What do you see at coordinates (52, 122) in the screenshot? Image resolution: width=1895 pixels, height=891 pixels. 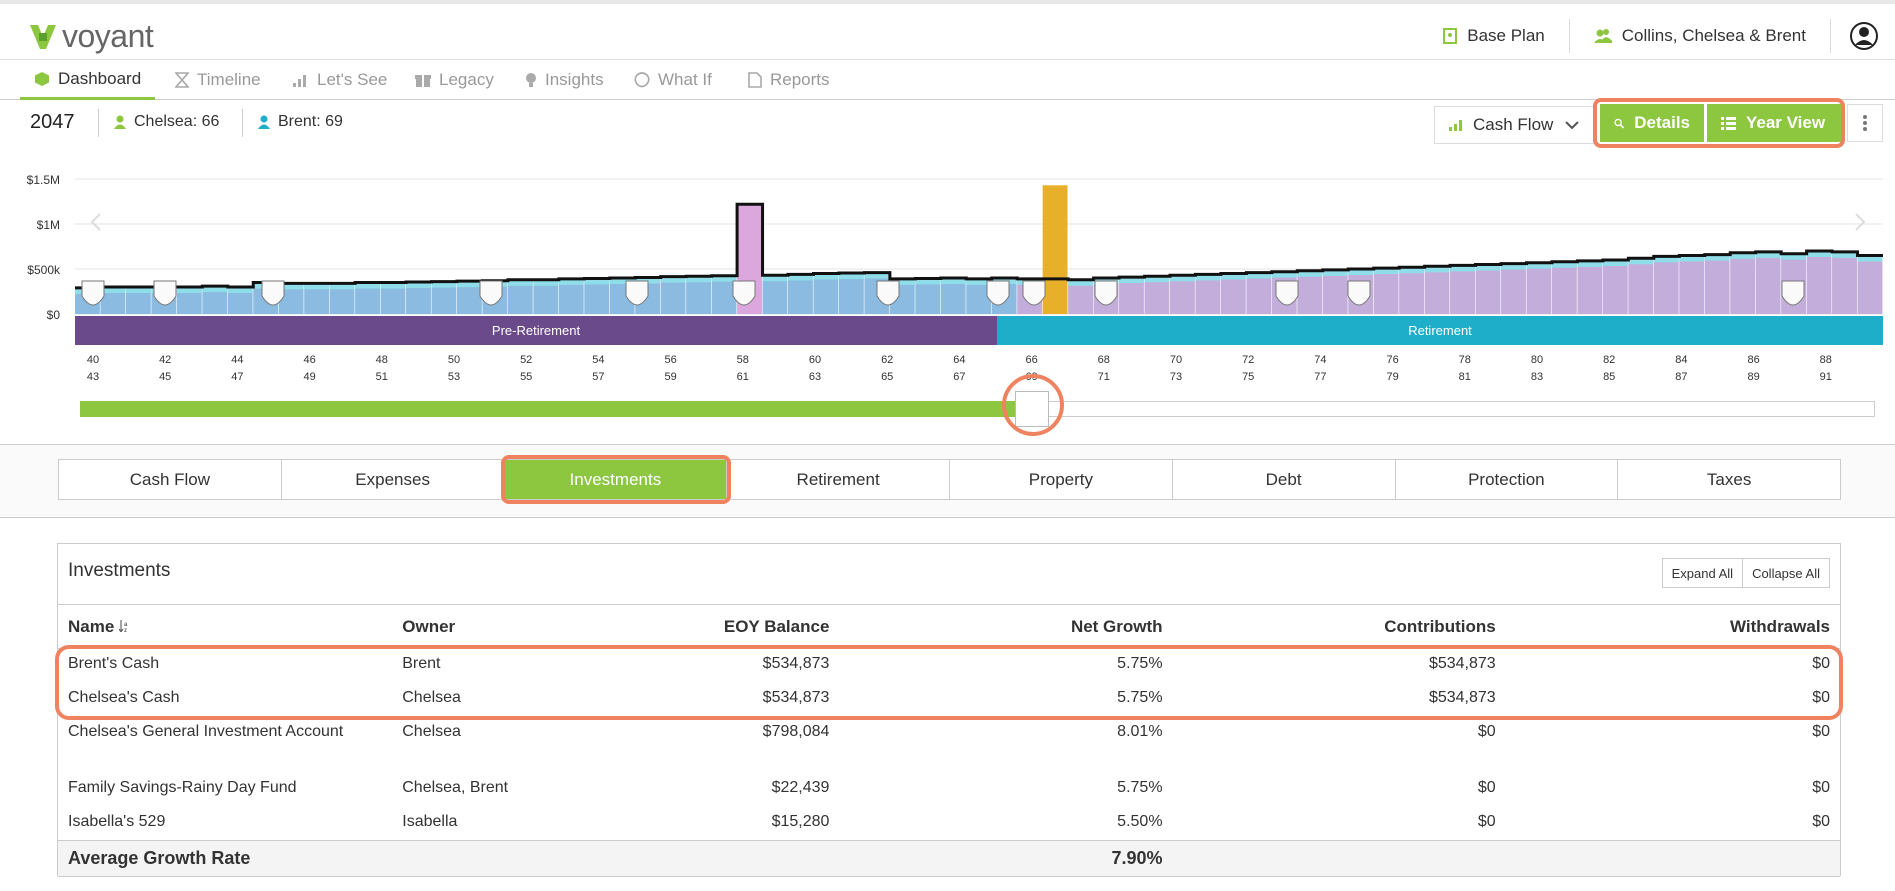 I see `selected-year: 2047` at bounding box center [52, 122].